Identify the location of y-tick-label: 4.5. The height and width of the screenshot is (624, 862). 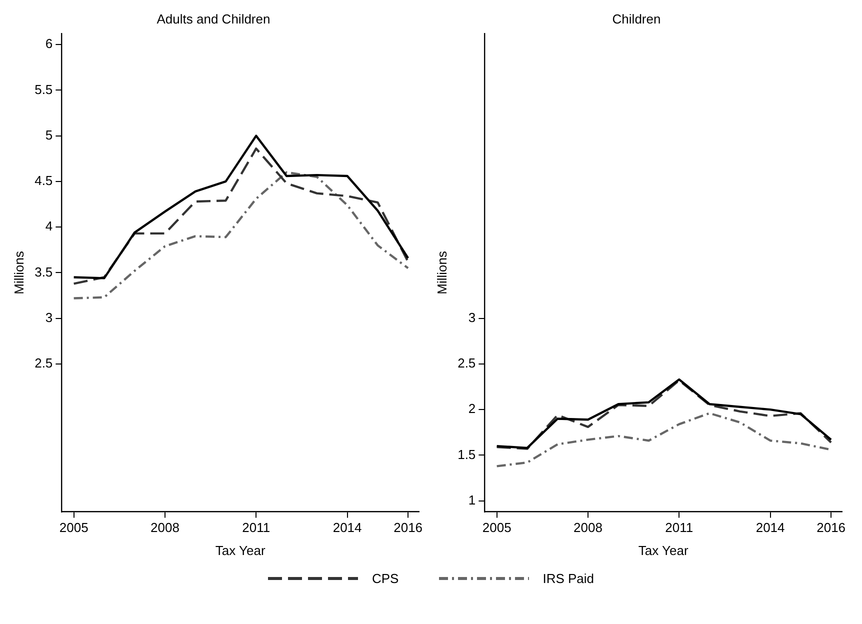
(43, 180).